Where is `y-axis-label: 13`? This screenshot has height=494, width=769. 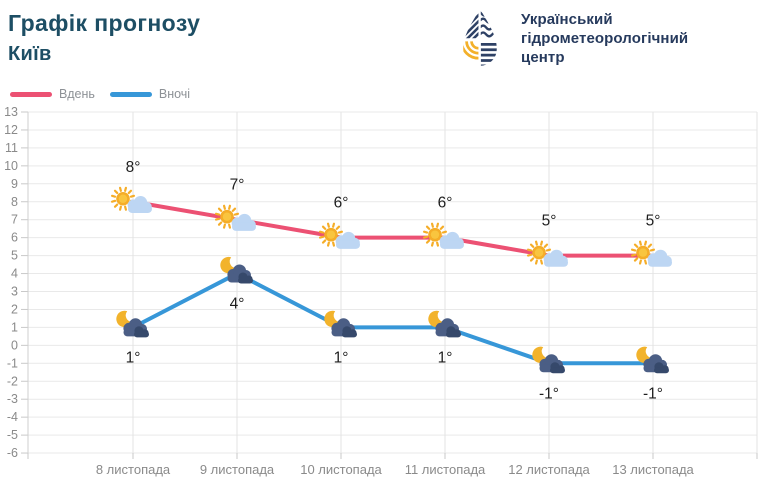
y-axis-label: 13 is located at coordinates (11, 112).